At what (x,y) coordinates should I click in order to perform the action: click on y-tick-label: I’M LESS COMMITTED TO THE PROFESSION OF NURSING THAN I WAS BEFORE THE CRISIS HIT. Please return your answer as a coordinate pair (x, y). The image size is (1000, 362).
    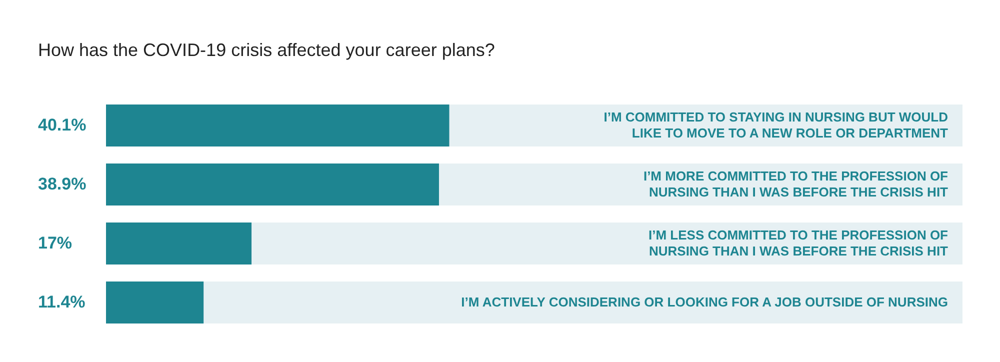
    Looking at the image, I should click on (798, 243).